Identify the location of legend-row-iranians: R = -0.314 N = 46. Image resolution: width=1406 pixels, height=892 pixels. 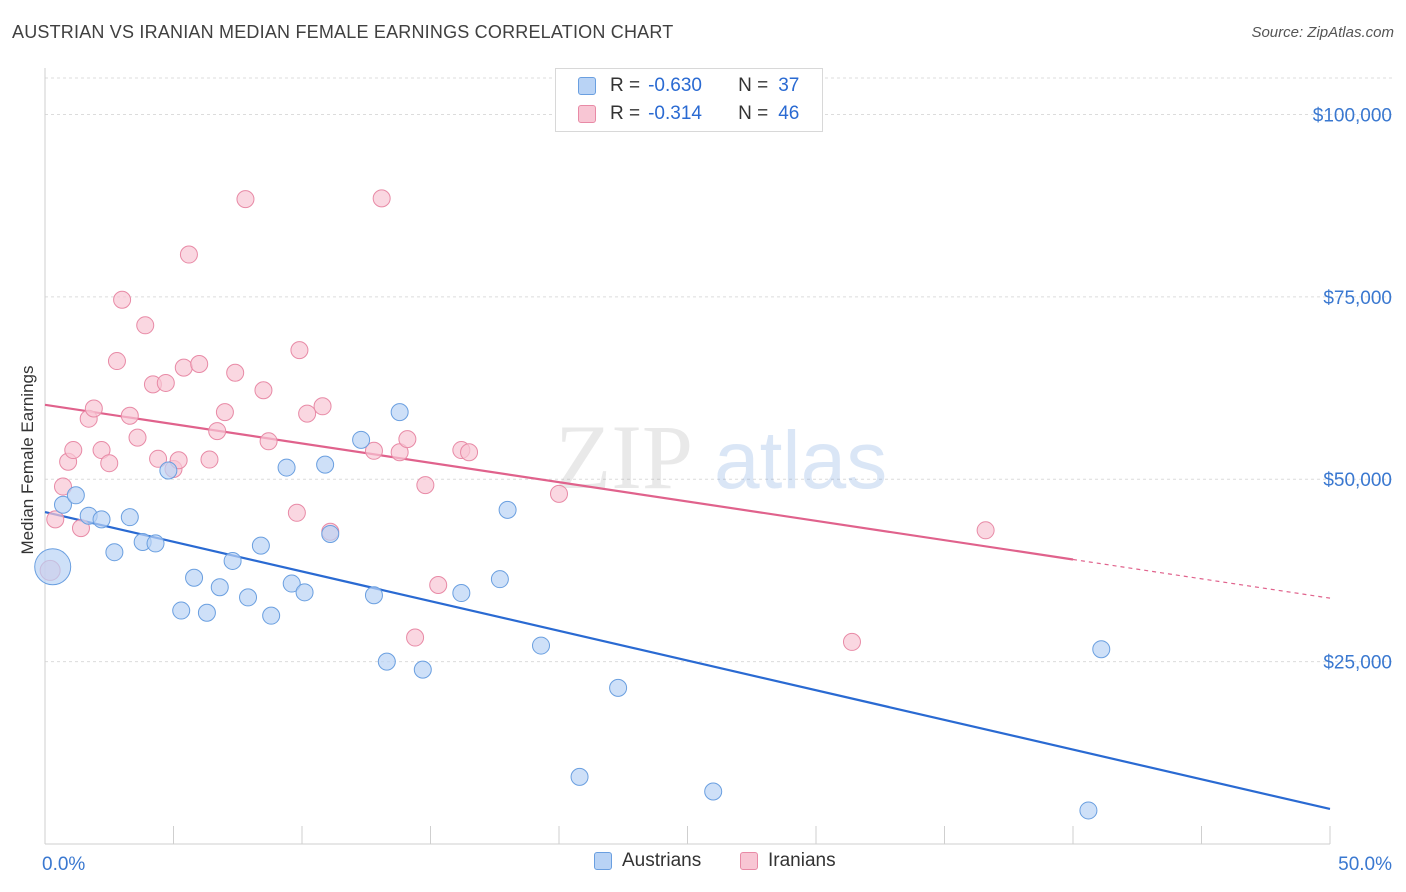
(688, 114).